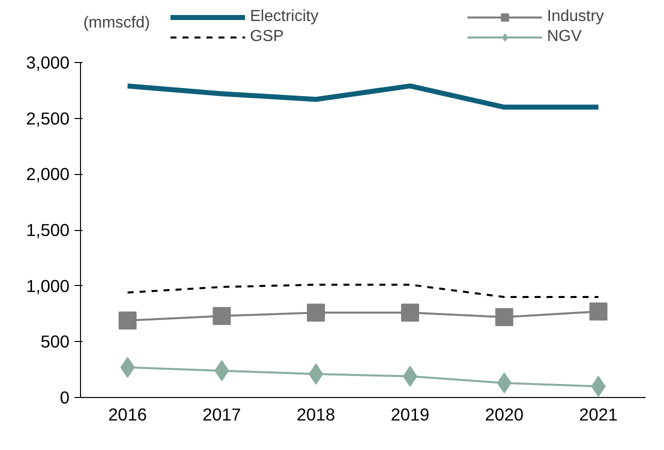 This screenshot has height=450, width=664. What do you see at coordinates (65, 398) in the screenshot?
I see `y-tick-label: 0` at bounding box center [65, 398].